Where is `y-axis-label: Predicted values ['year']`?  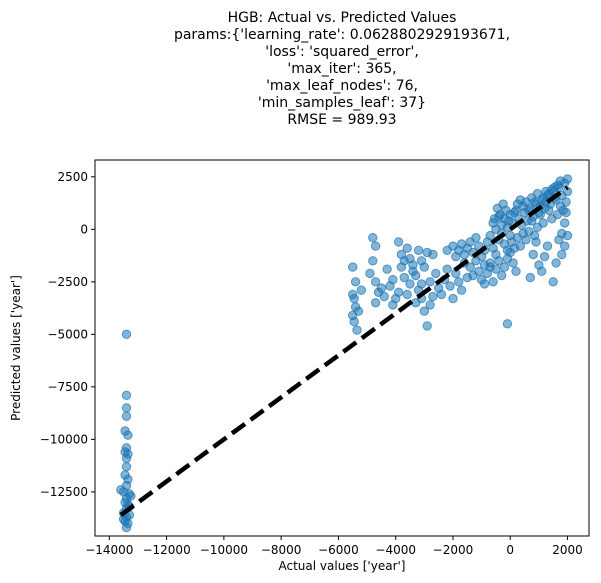
y-axis-label: Predicted values ['year'] is located at coordinates (16, 348).